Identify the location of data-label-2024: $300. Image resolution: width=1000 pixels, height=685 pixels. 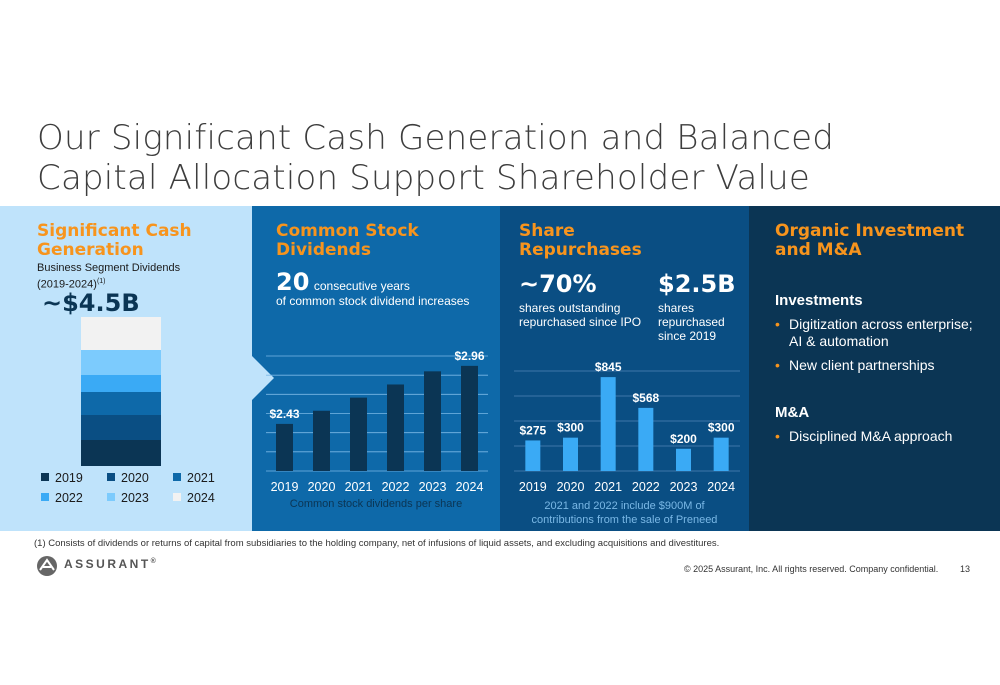
(721, 428).